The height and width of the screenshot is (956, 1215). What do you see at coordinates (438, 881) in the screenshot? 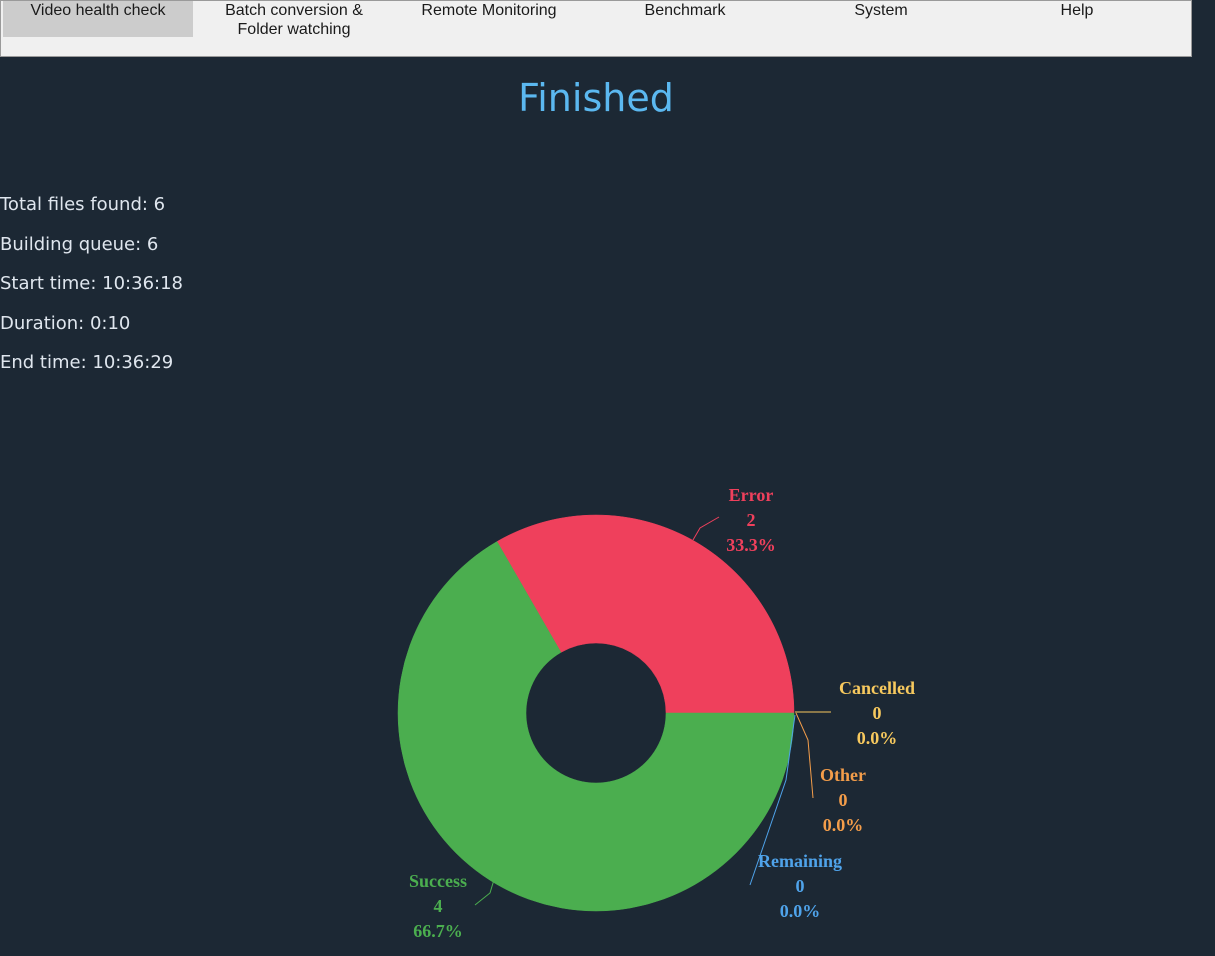
I see `slice-label-name-success: Success` at bounding box center [438, 881].